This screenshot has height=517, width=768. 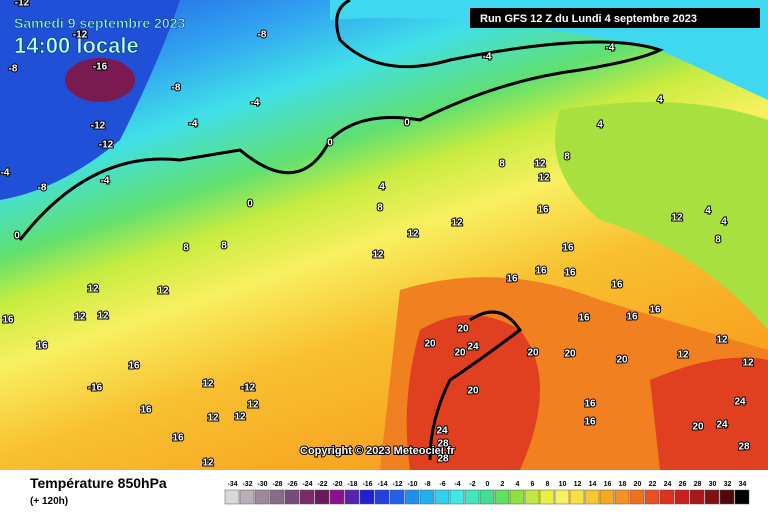 I want to click on scale-label: 34, so click(x=743, y=484).